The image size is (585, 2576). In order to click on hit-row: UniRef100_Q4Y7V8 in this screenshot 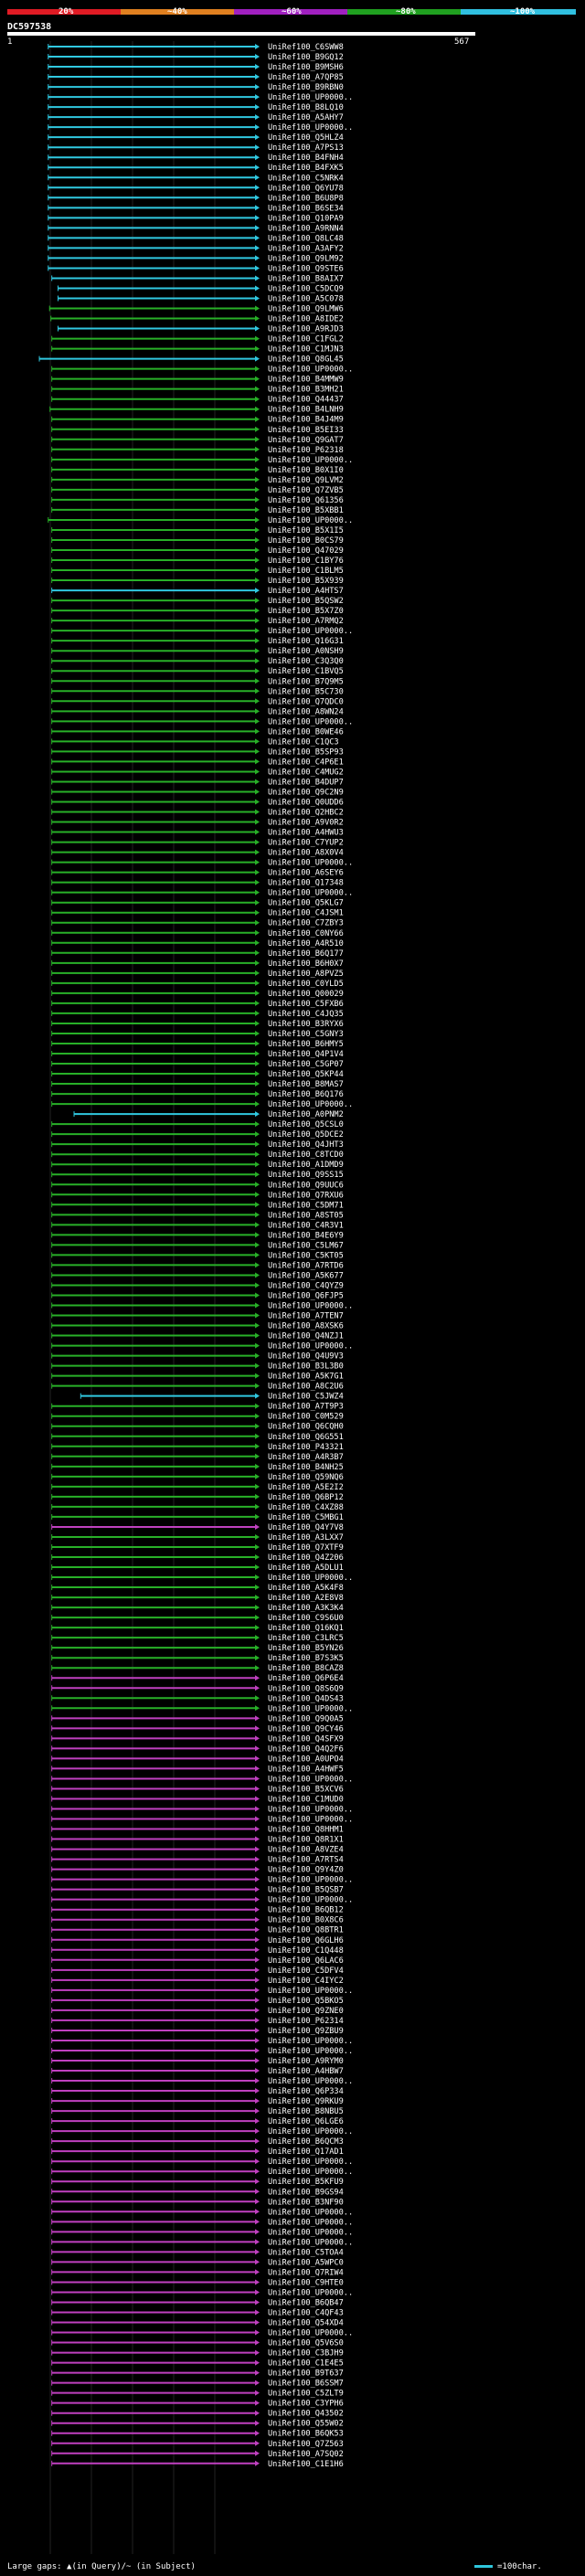, I will do `click(198, 1527)`.